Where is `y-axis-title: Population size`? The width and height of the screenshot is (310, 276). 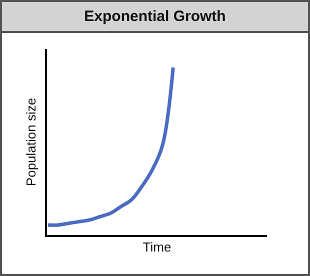 y-axis-title: Population size is located at coordinates (30, 142).